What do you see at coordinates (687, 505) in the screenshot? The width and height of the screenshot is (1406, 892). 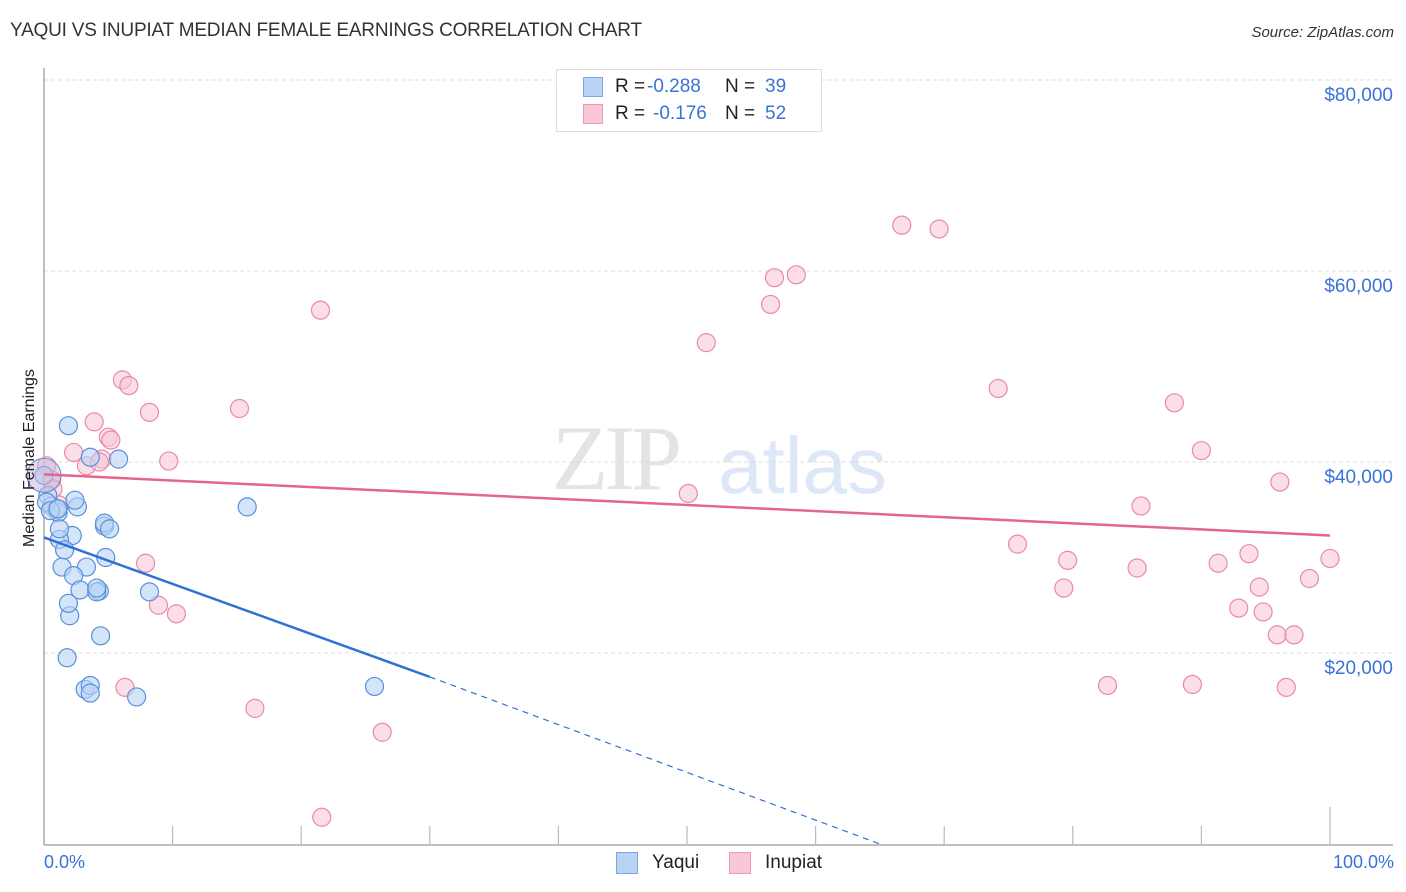 I see `inupiat-trend-line` at bounding box center [687, 505].